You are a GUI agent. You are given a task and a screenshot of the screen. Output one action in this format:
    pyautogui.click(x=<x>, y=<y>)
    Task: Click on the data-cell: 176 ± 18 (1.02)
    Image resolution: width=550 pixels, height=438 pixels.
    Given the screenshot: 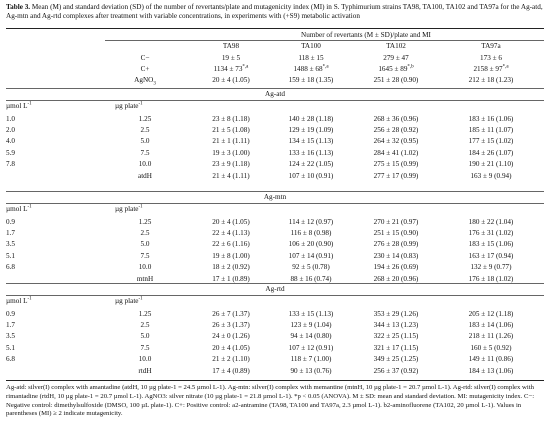 What is the action you would take?
    pyautogui.click(x=491, y=278)
    